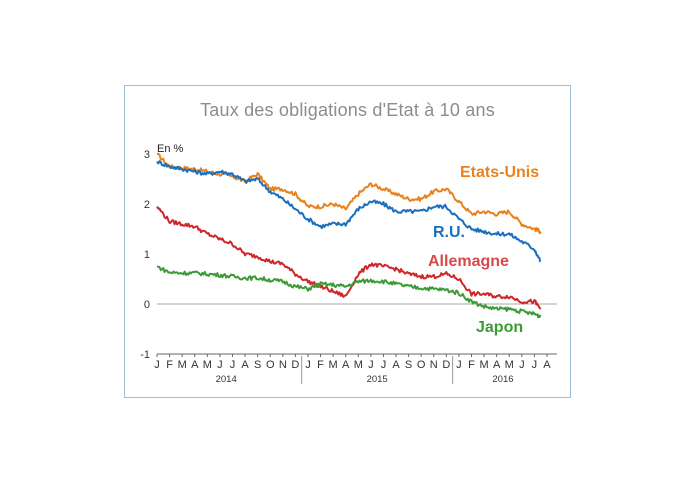 Image resolution: width=695 pixels, height=483 pixels. Describe the element at coordinates (349, 193) in the screenshot. I see `series-line-etatsunis` at that location.